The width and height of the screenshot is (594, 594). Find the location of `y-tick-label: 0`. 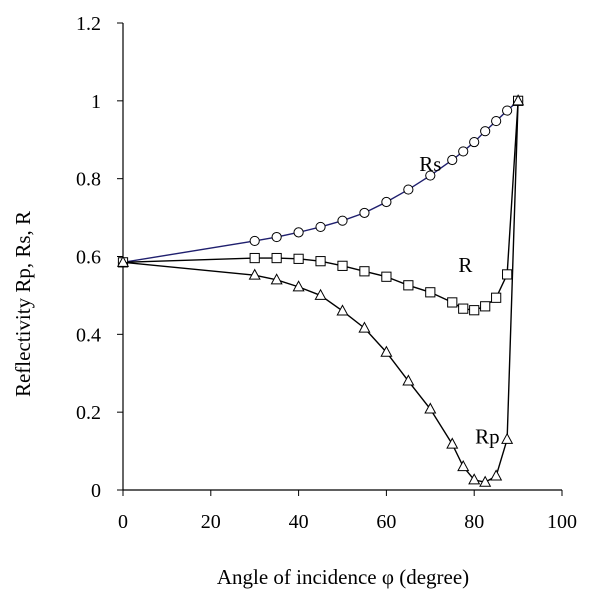

y-tick-label: 0 is located at coordinates (96, 491).